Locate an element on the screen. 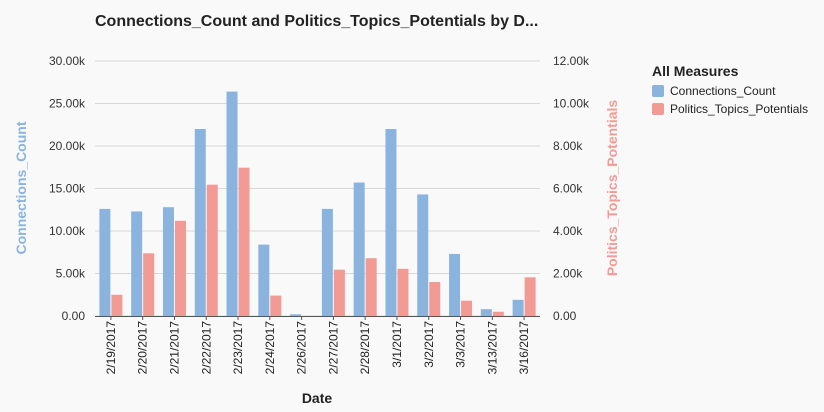 The width and height of the screenshot is (824, 412). x-tick-label: 2/28/2017 is located at coordinates (365, 348).